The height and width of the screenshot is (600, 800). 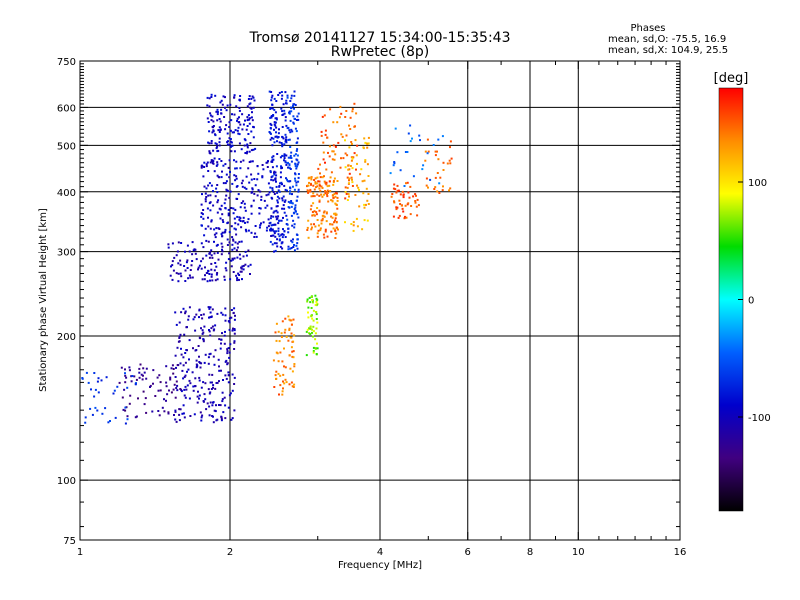 What do you see at coordinates (230, 552) in the screenshot?
I see `x-tick-label: 2` at bounding box center [230, 552].